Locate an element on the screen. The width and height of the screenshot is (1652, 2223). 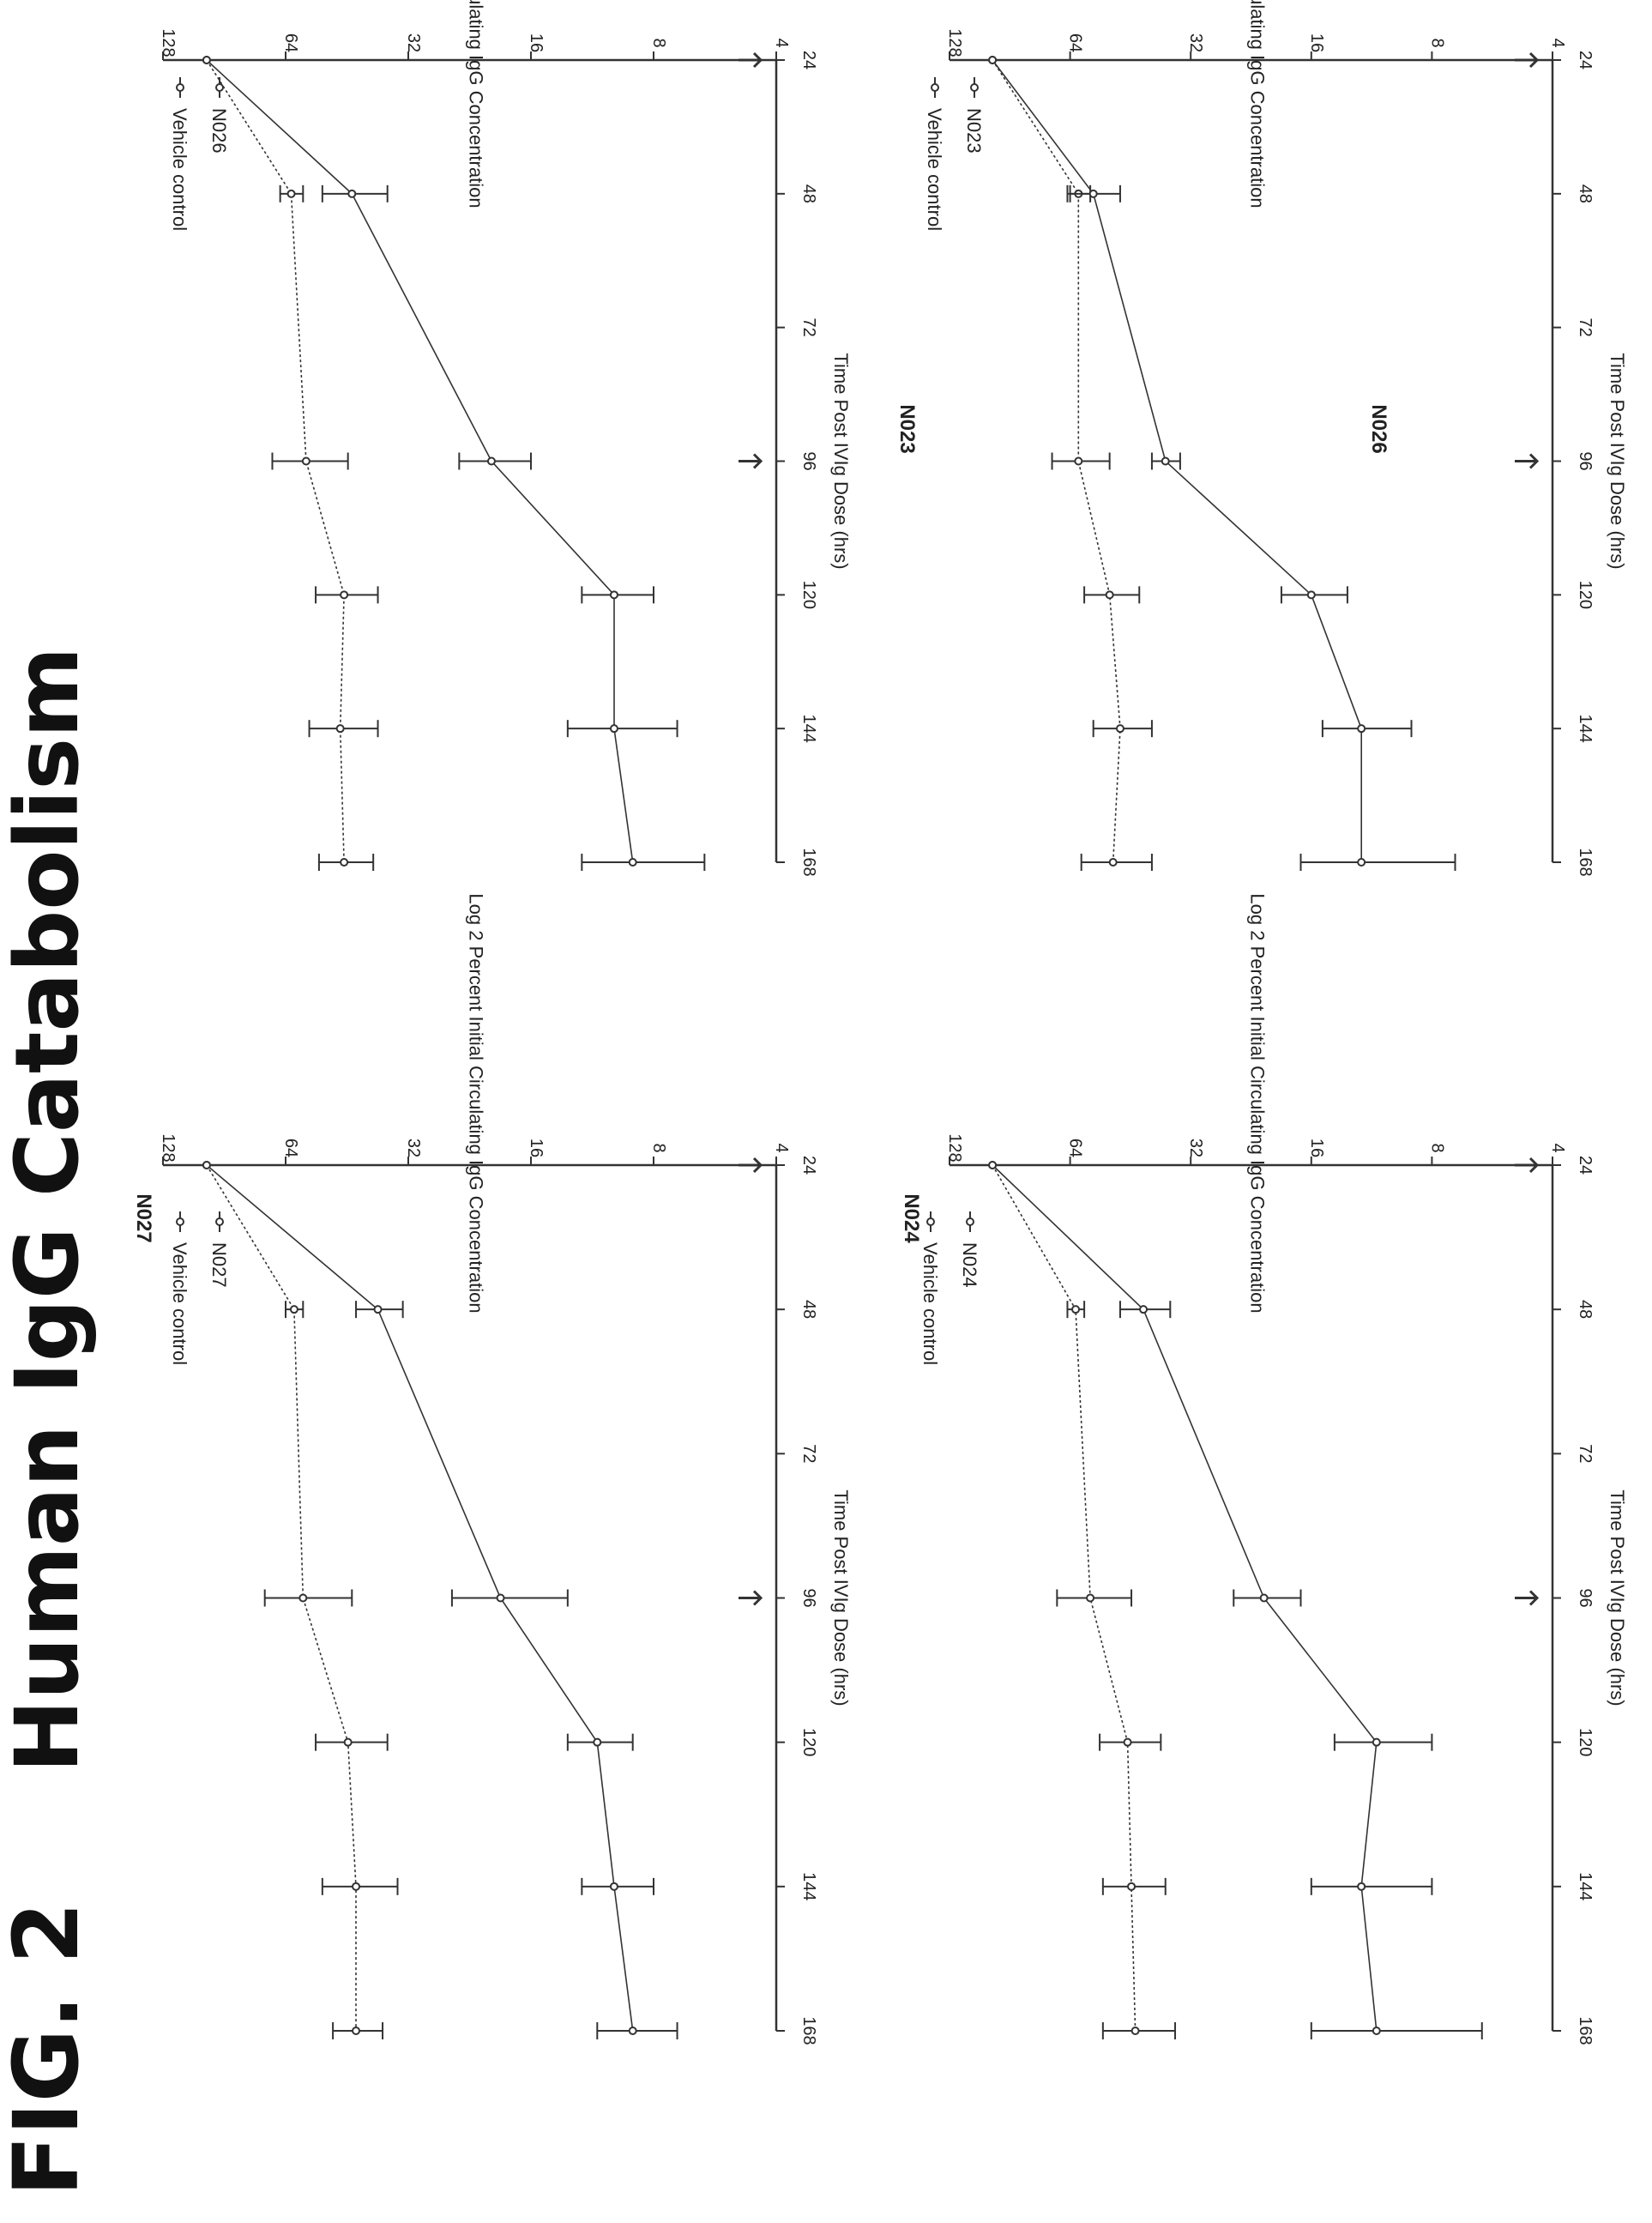
legend-entry: N027 is located at coordinates (219, 1265).